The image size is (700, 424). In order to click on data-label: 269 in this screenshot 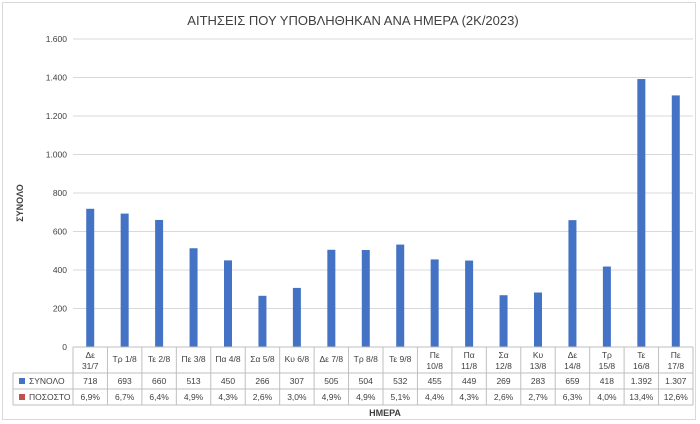, I will do `click(503, 381)`.